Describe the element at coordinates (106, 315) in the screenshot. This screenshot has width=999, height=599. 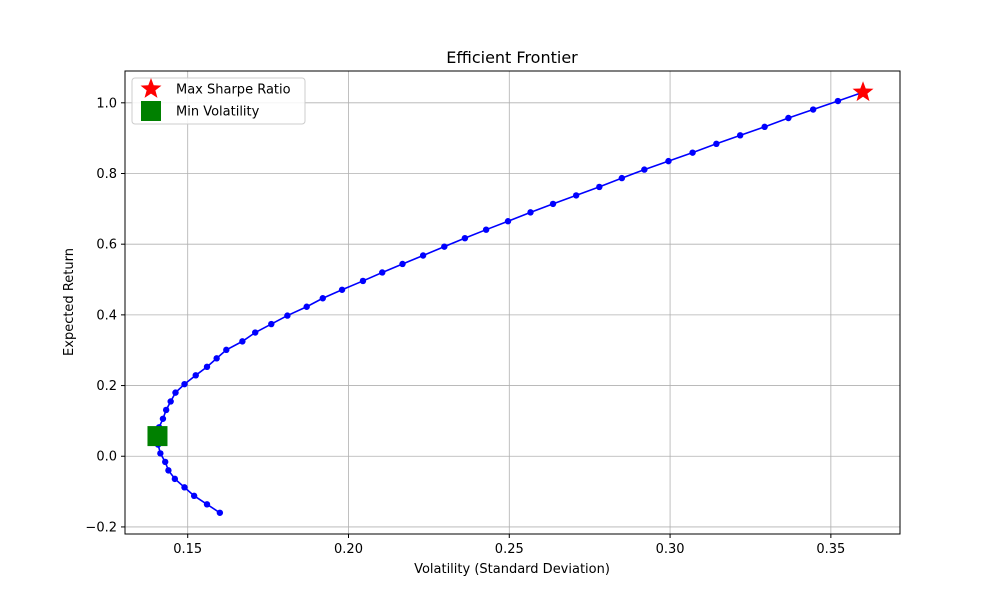
I see `y-tick-label: 0.4` at that location.